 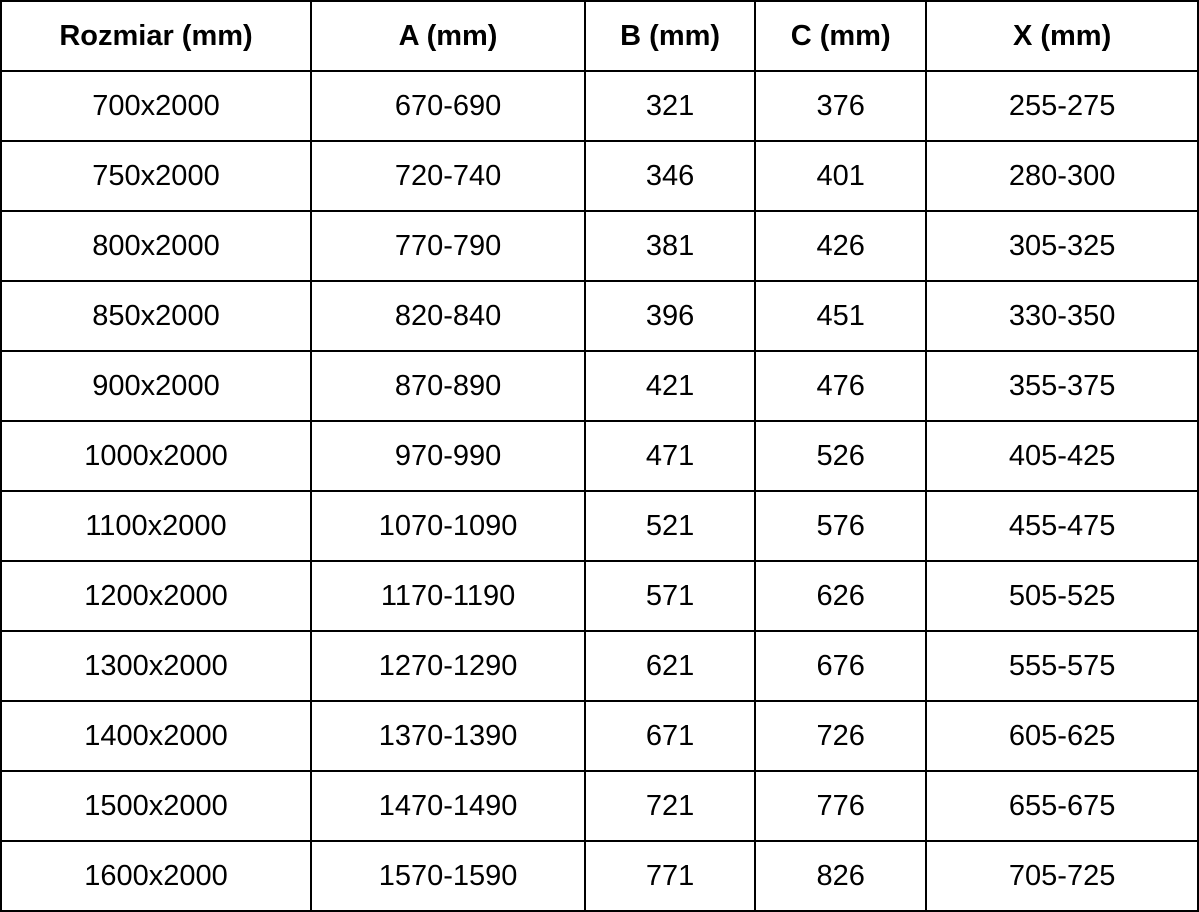 I want to click on table-cell-c: 526, so click(x=841, y=456).